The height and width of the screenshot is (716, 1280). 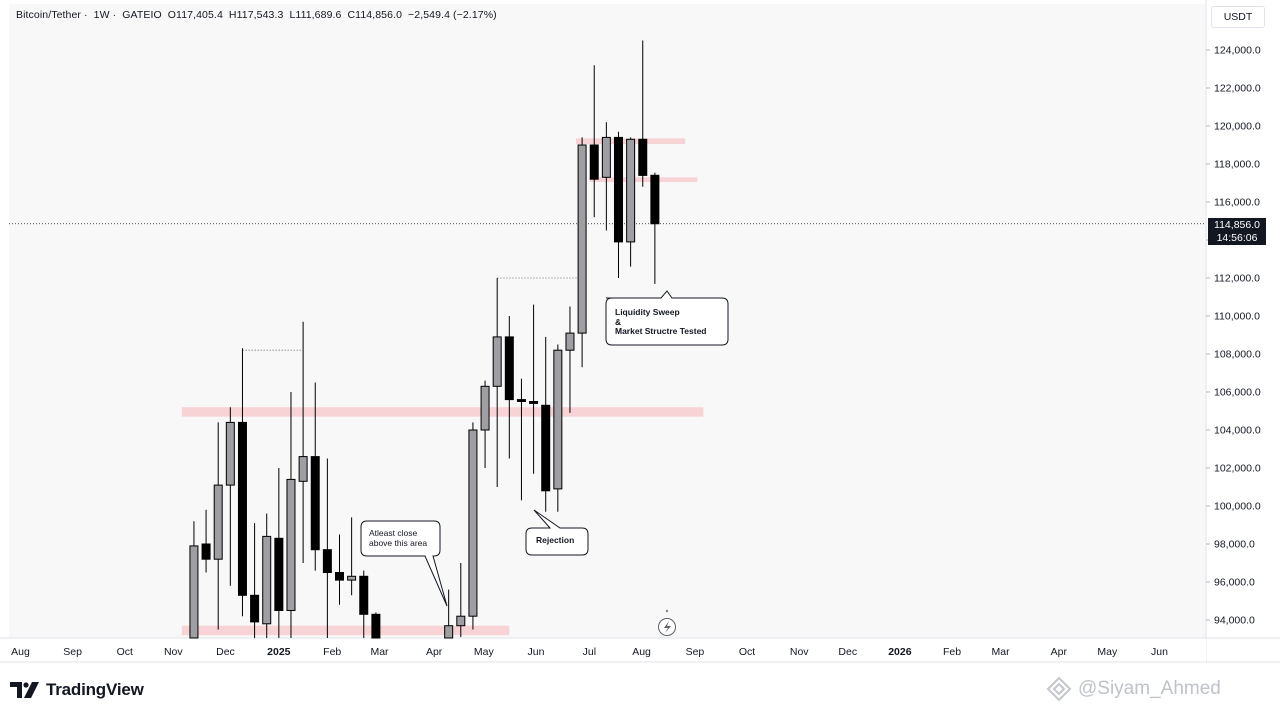 I want to click on callout-close-text: Atleast close above this area, so click(x=398, y=538).